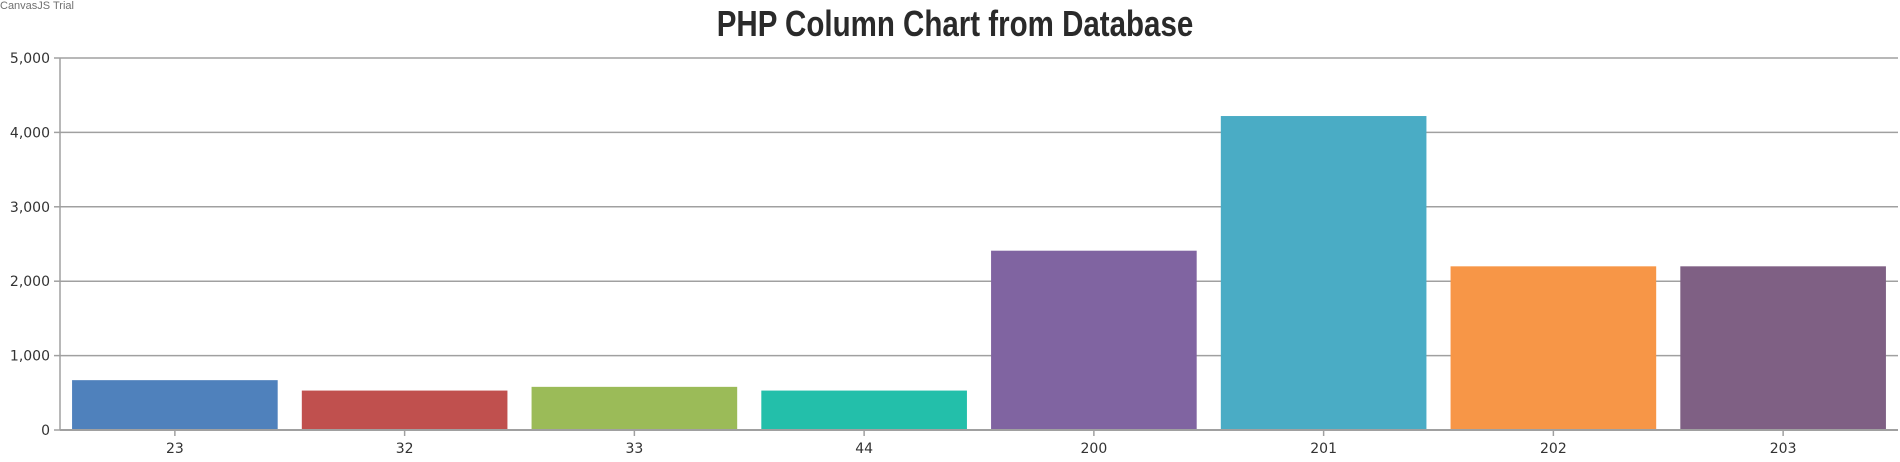 The image size is (1900, 462). Describe the element at coordinates (175, 449) in the screenshot. I see `x-tick-label: 23` at that location.